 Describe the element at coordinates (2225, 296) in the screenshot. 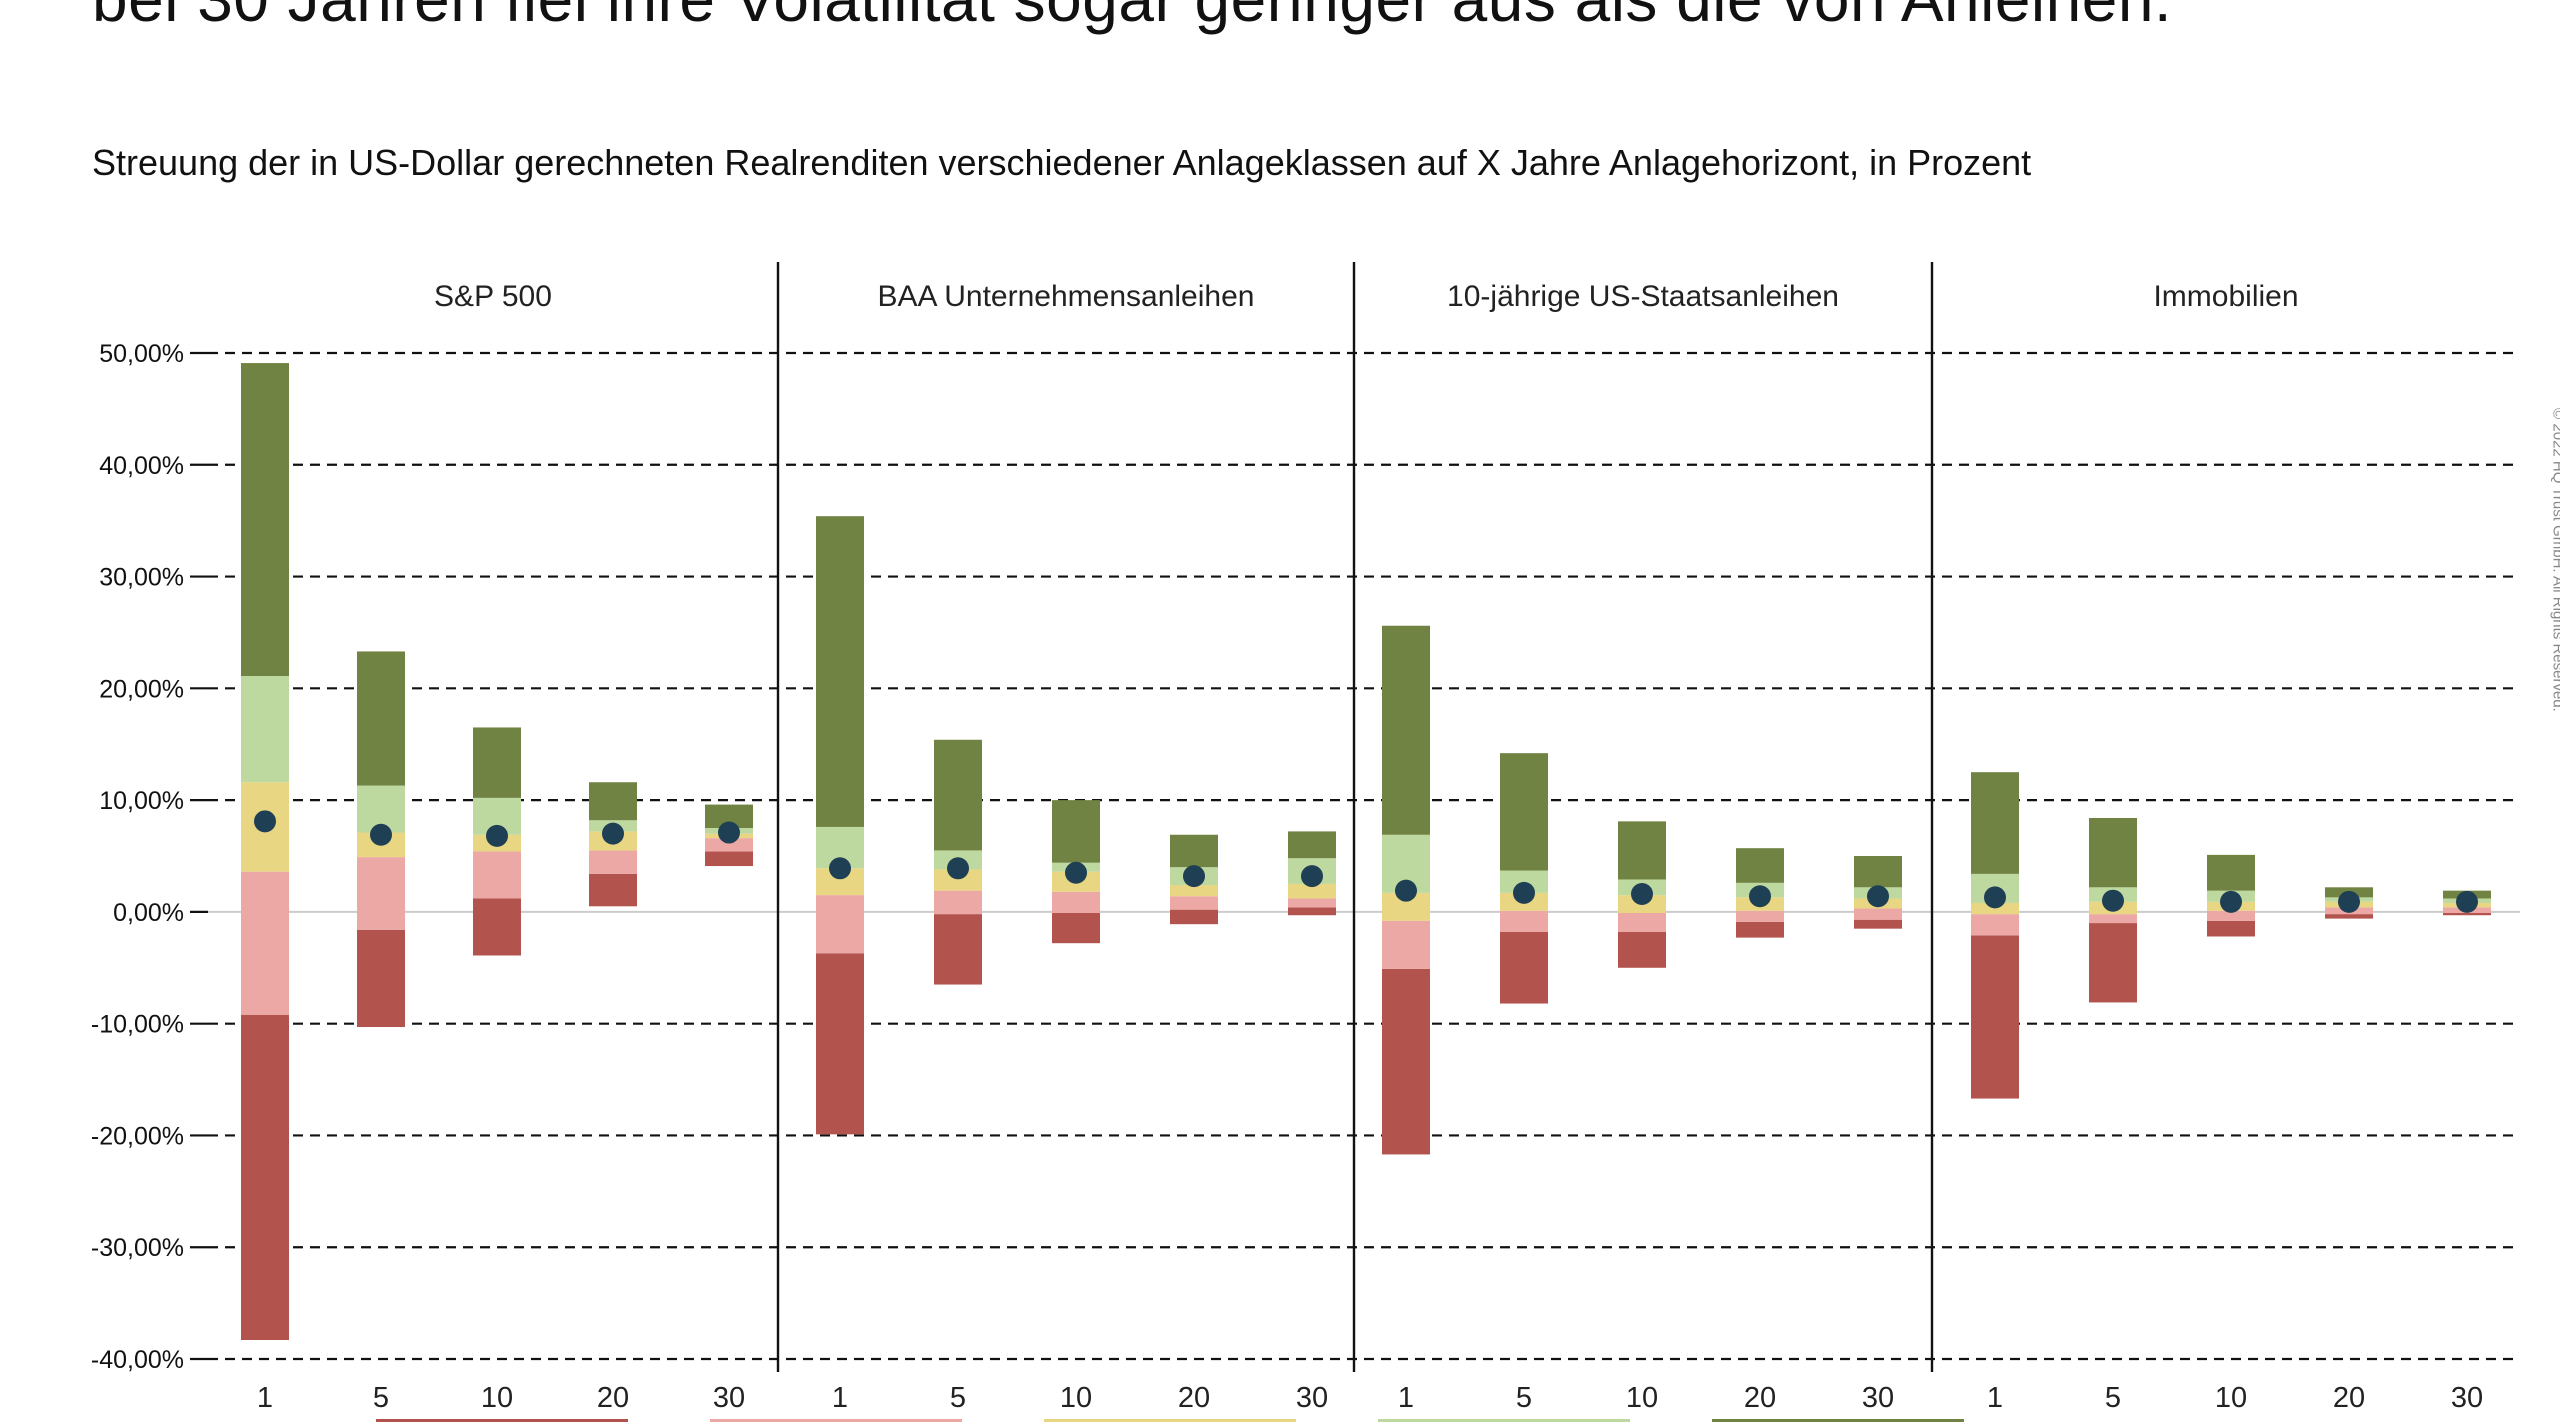

I see `panel-title: Immobilien` at that location.